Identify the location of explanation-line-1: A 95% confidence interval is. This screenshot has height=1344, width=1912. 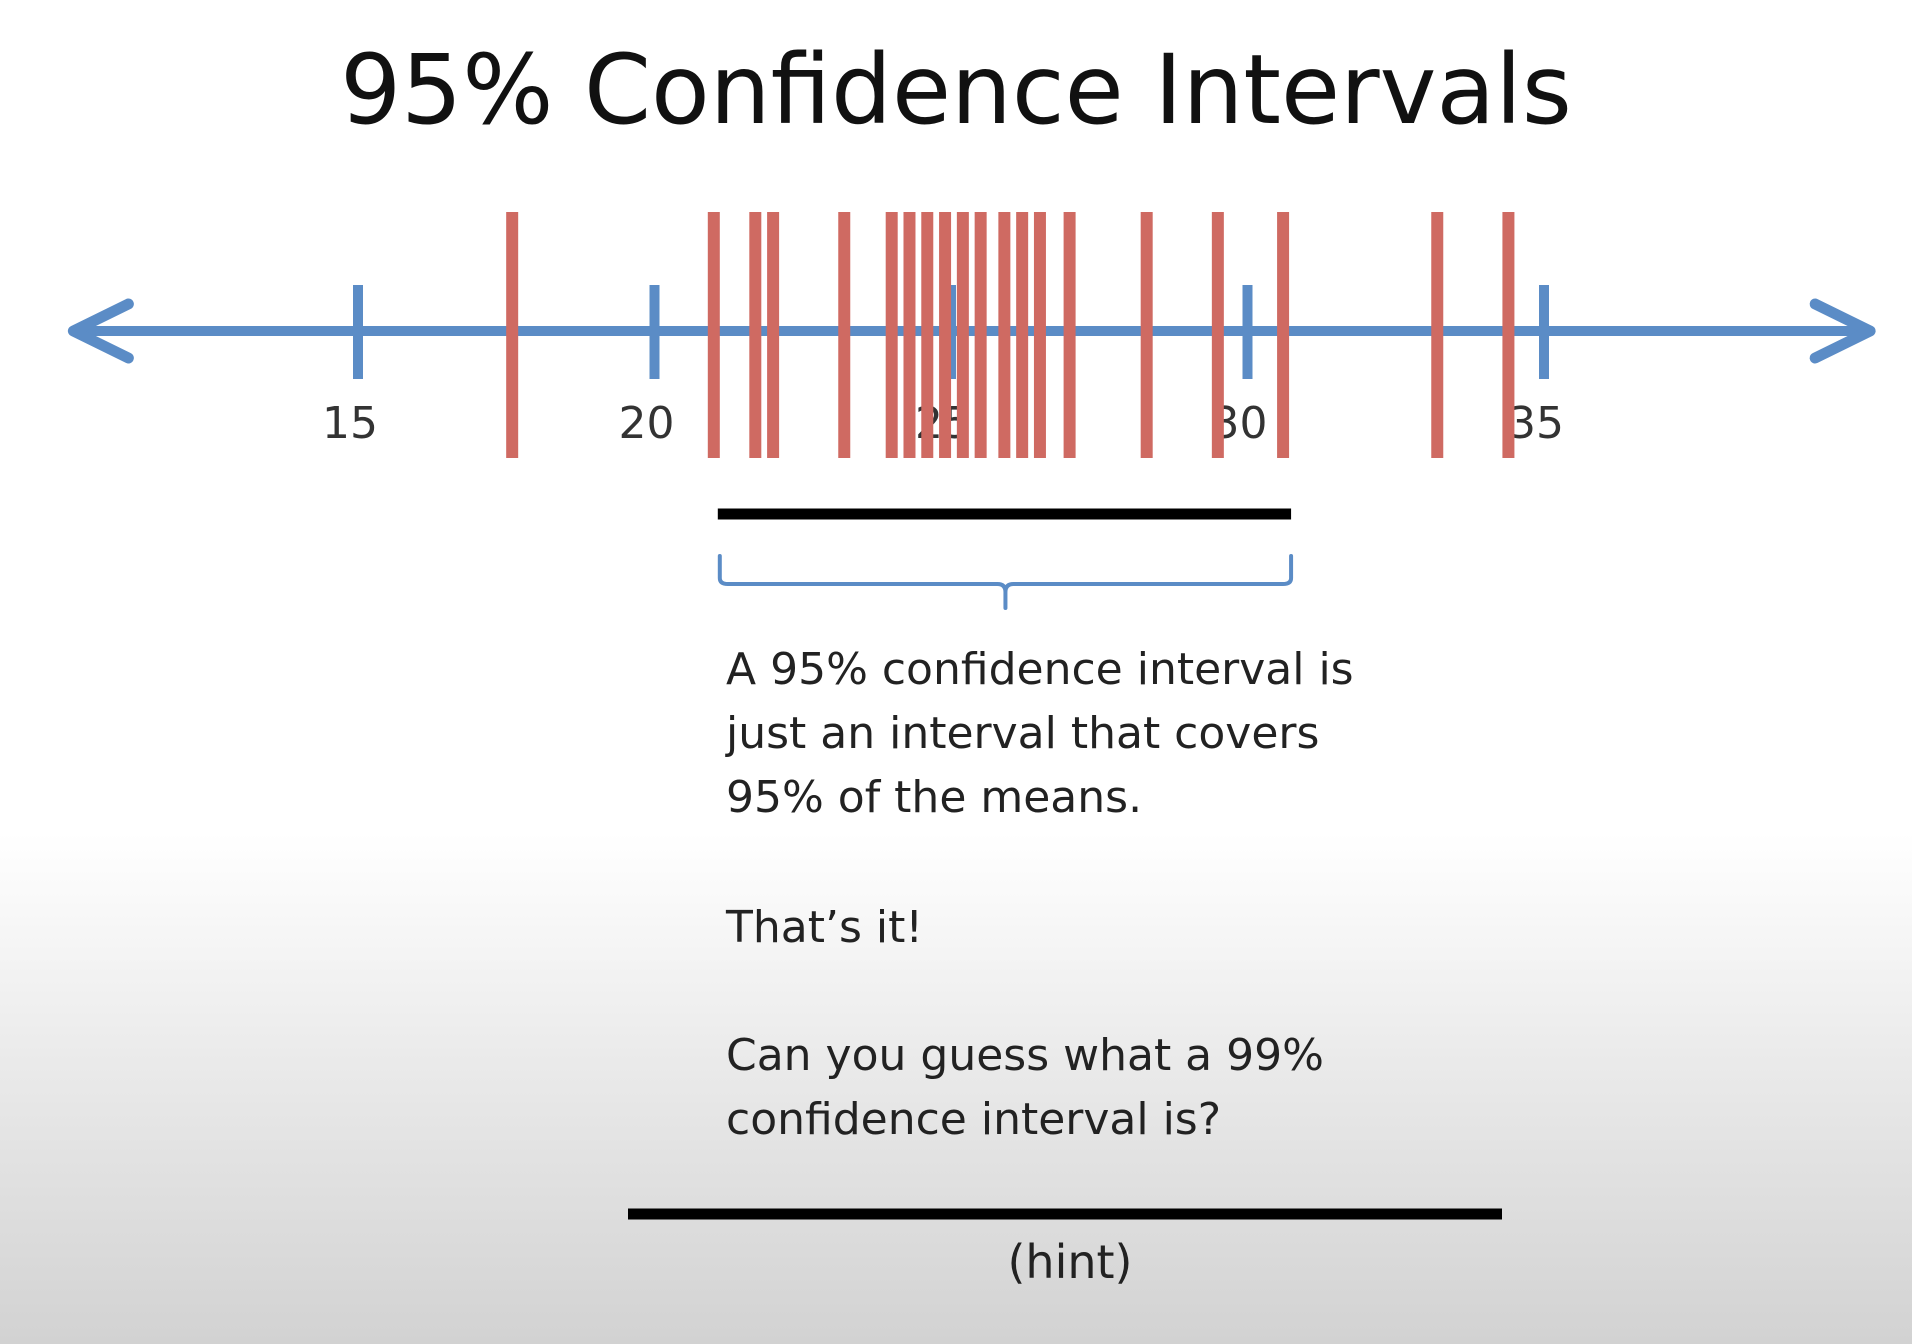
(1040, 669).